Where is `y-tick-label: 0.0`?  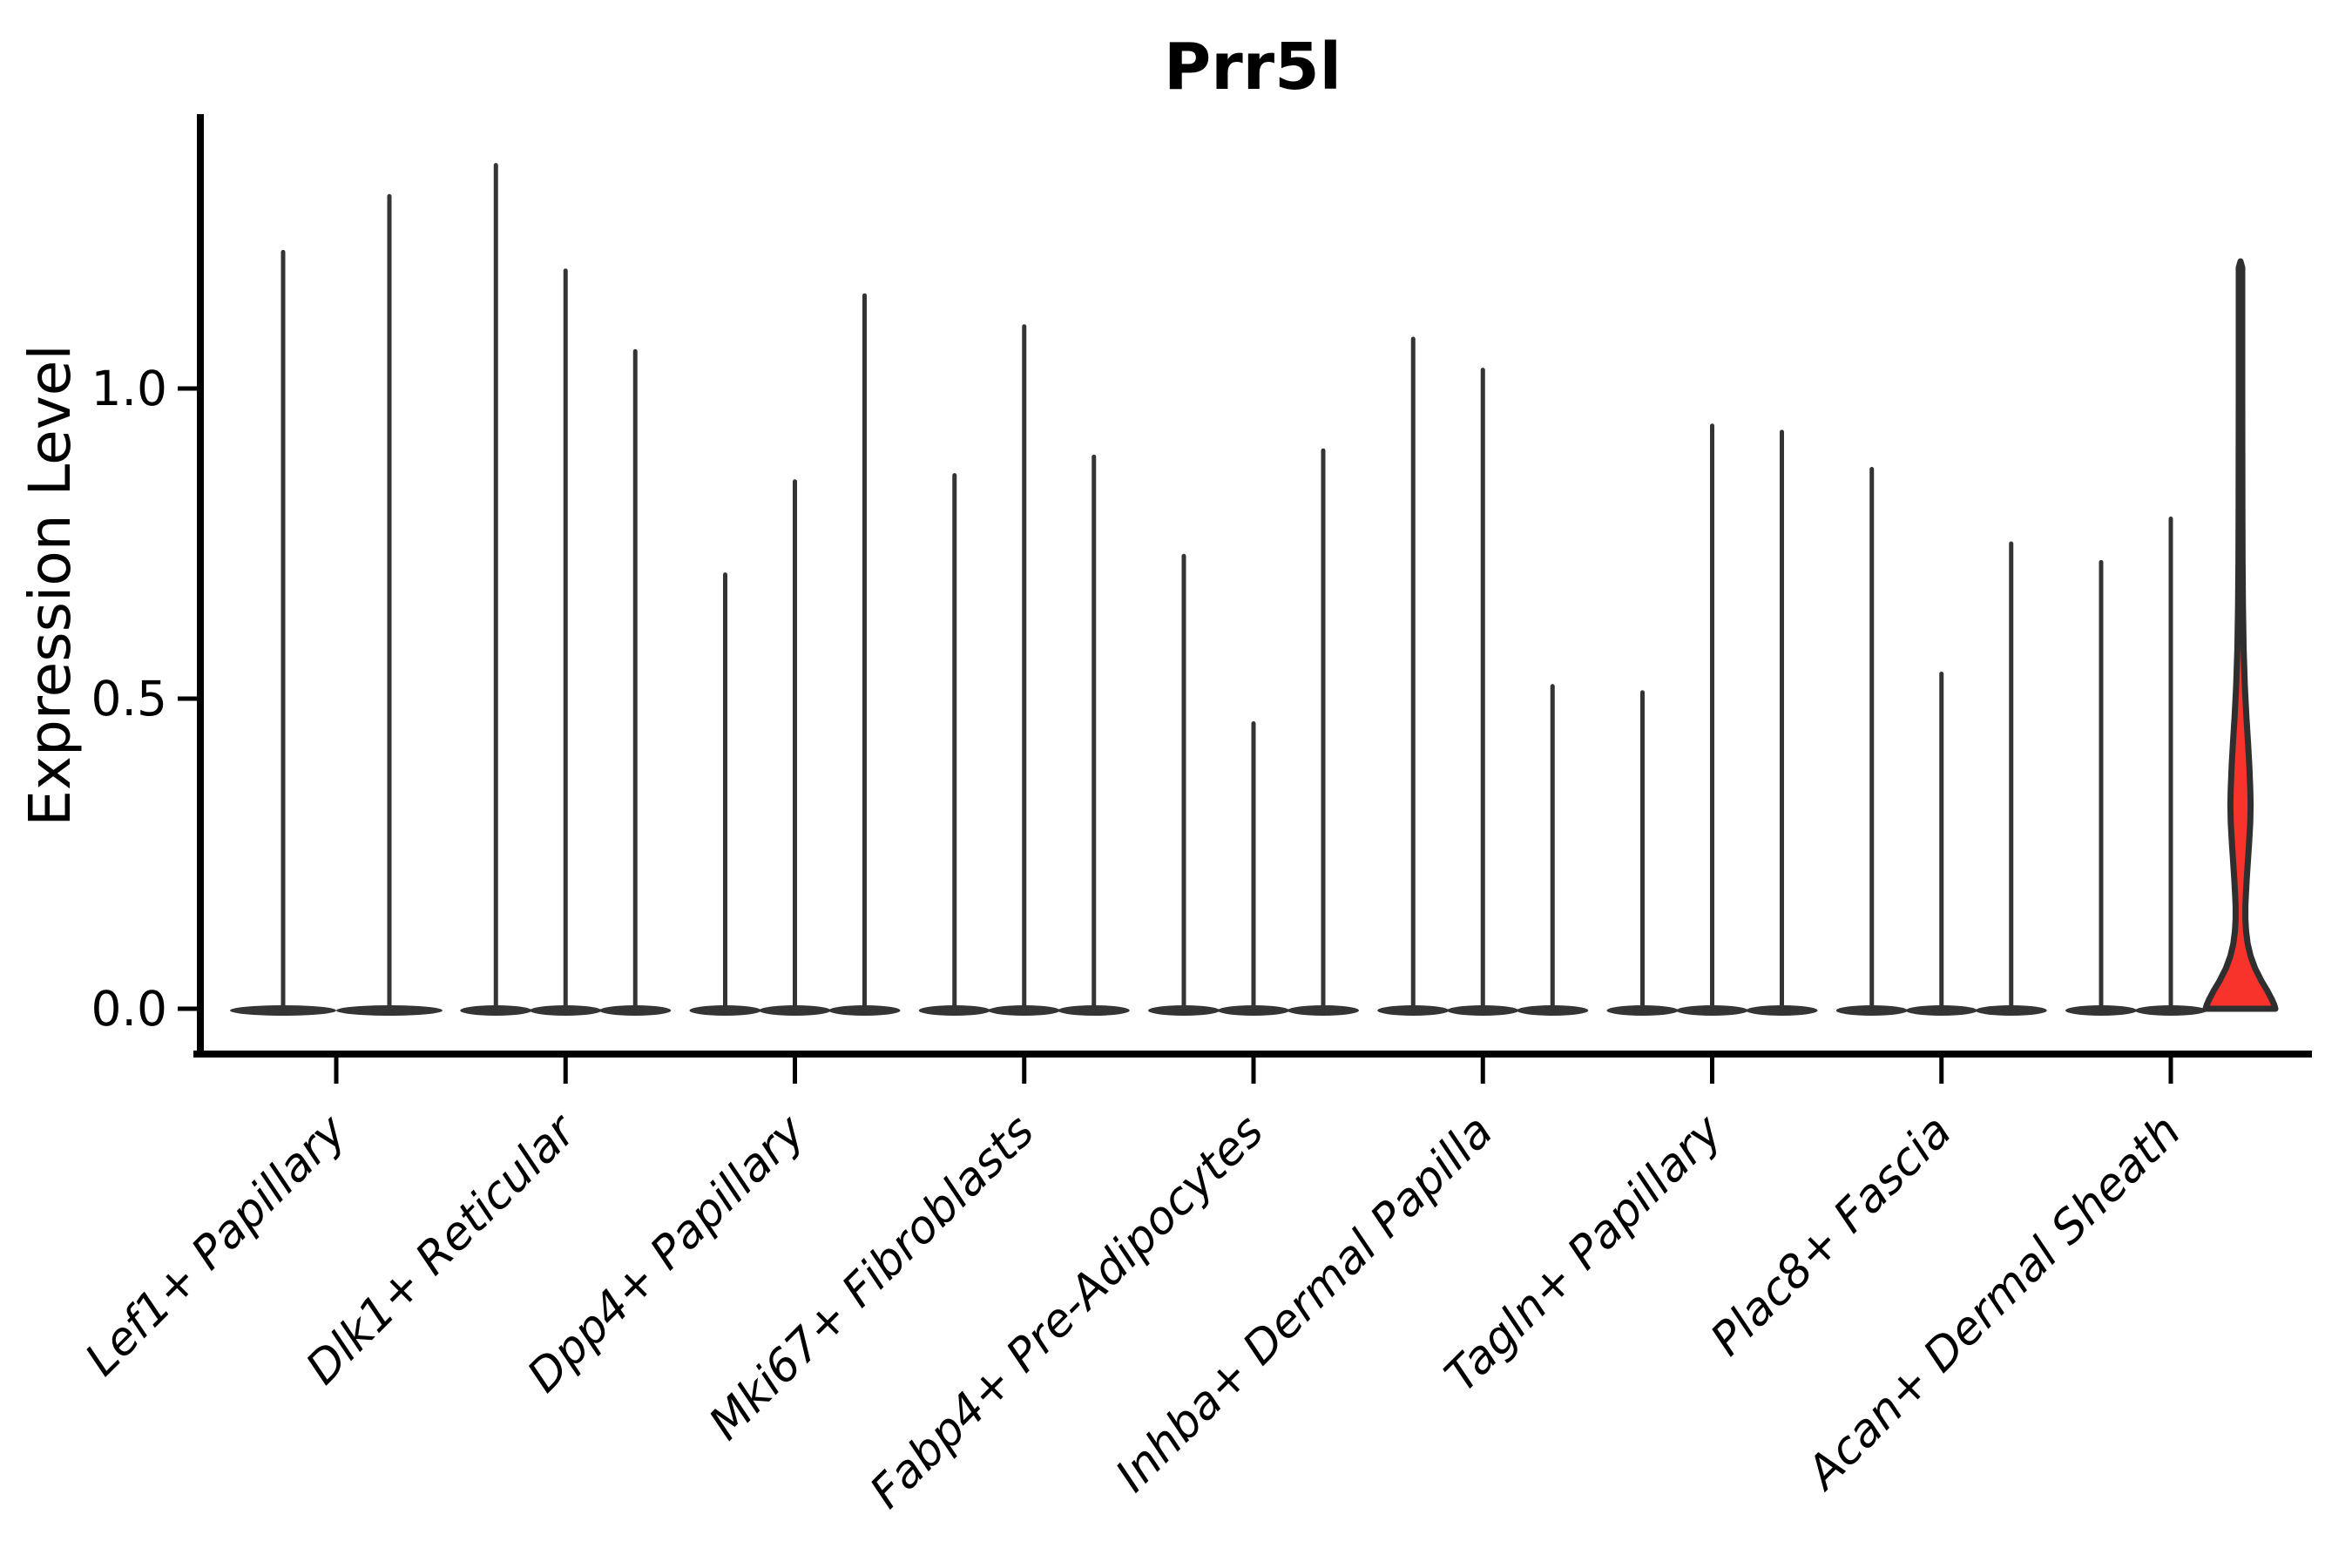
y-tick-label: 0.0 is located at coordinates (129, 1009).